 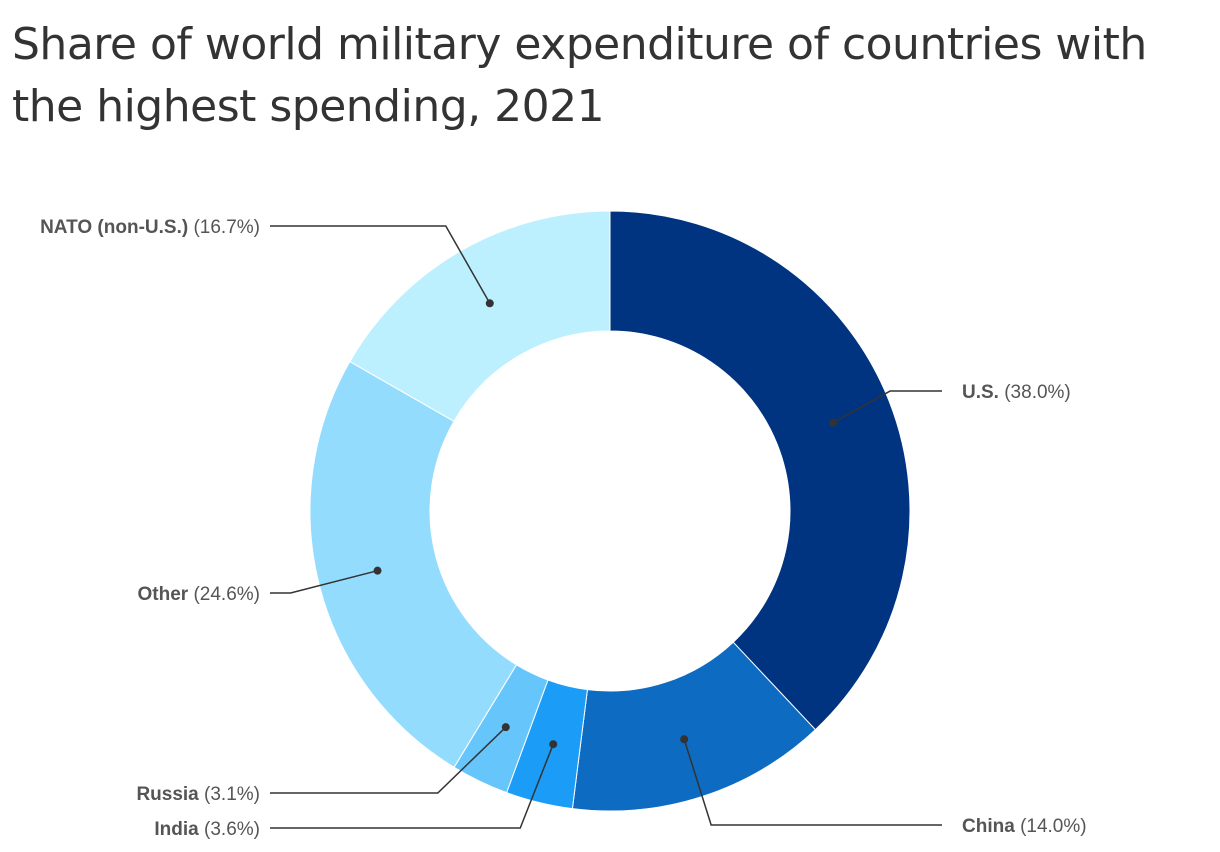 I want to click on label-value-russia: (3.1%), so click(x=232, y=794).